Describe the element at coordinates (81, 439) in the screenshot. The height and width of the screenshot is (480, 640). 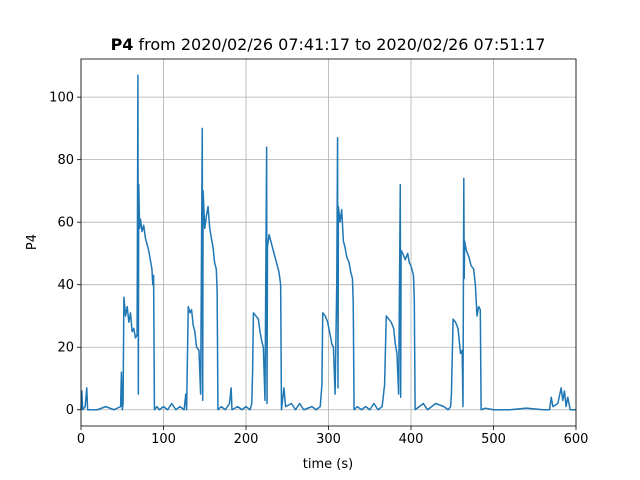
I see `x-tick-label: 0` at that location.